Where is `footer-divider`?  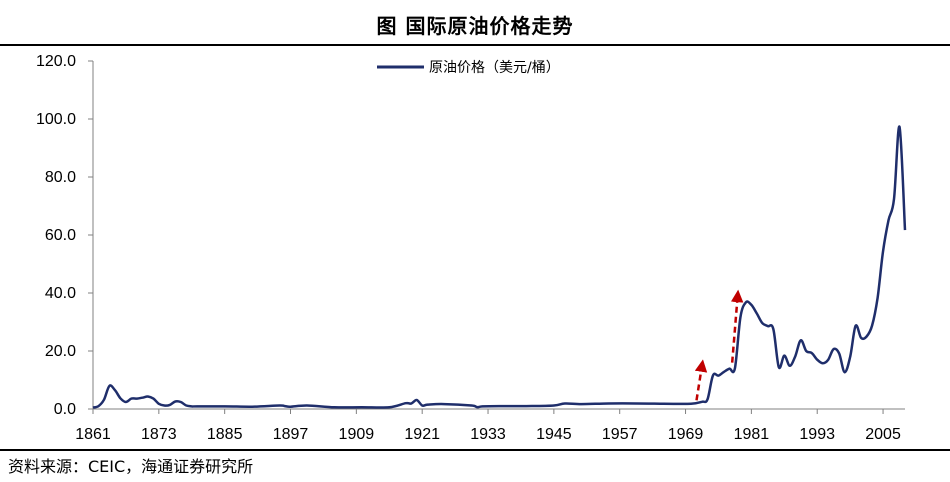
footer-divider is located at coordinates (475, 450).